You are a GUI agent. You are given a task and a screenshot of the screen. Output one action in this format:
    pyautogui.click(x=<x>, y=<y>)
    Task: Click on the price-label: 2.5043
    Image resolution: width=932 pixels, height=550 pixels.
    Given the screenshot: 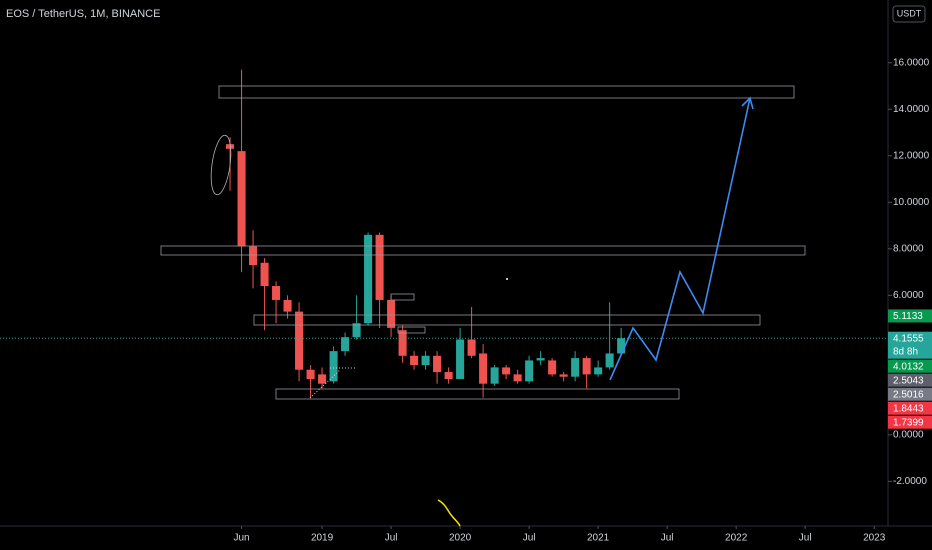 What is the action you would take?
    pyautogui.click(x=908, y=380)
    